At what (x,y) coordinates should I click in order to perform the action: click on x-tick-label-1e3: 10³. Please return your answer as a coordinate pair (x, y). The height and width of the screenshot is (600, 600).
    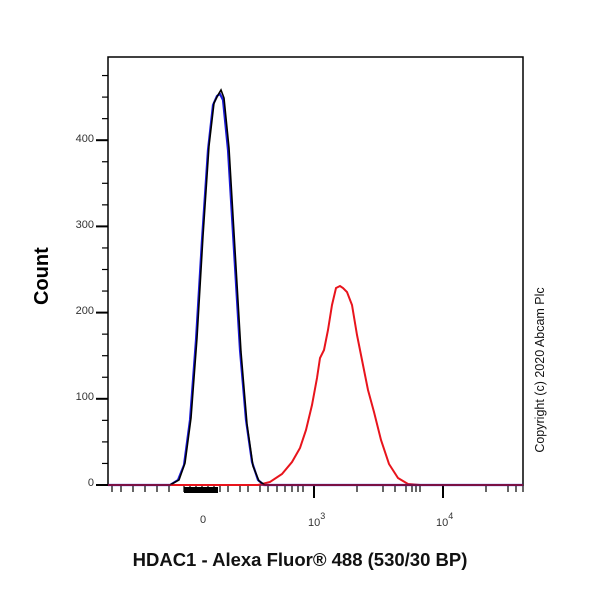
    Looking at the image, I should click on (316, 520).